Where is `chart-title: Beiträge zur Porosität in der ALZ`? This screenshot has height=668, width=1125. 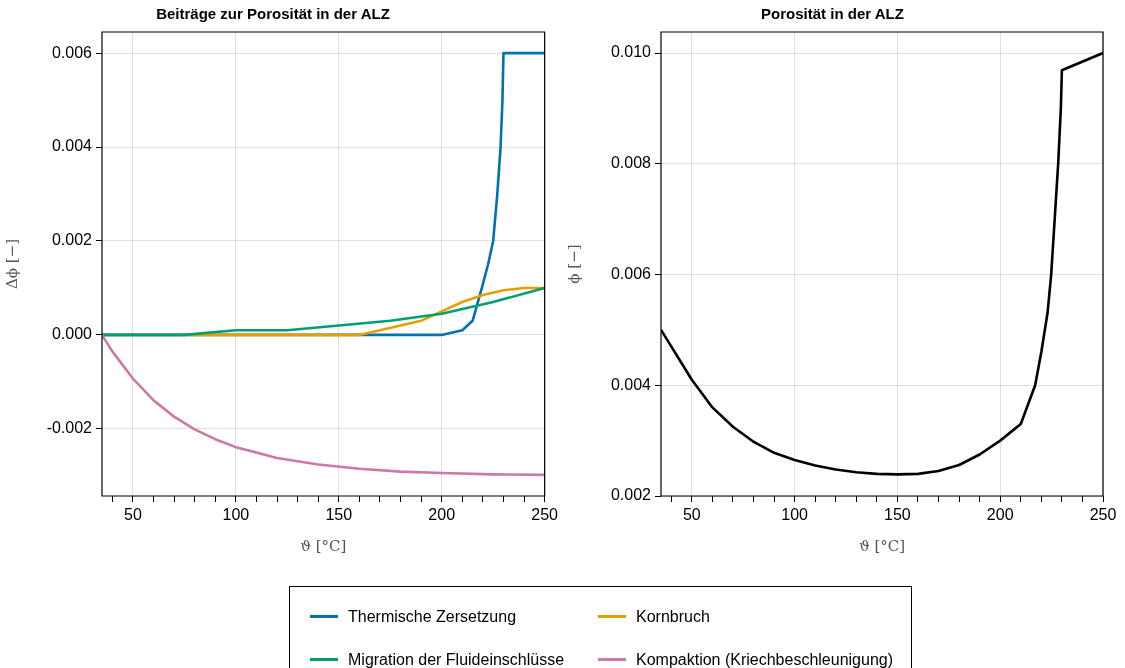
chart-title: Beiträge zur Porosität in der ALZ is located at coordinates (273, 14).